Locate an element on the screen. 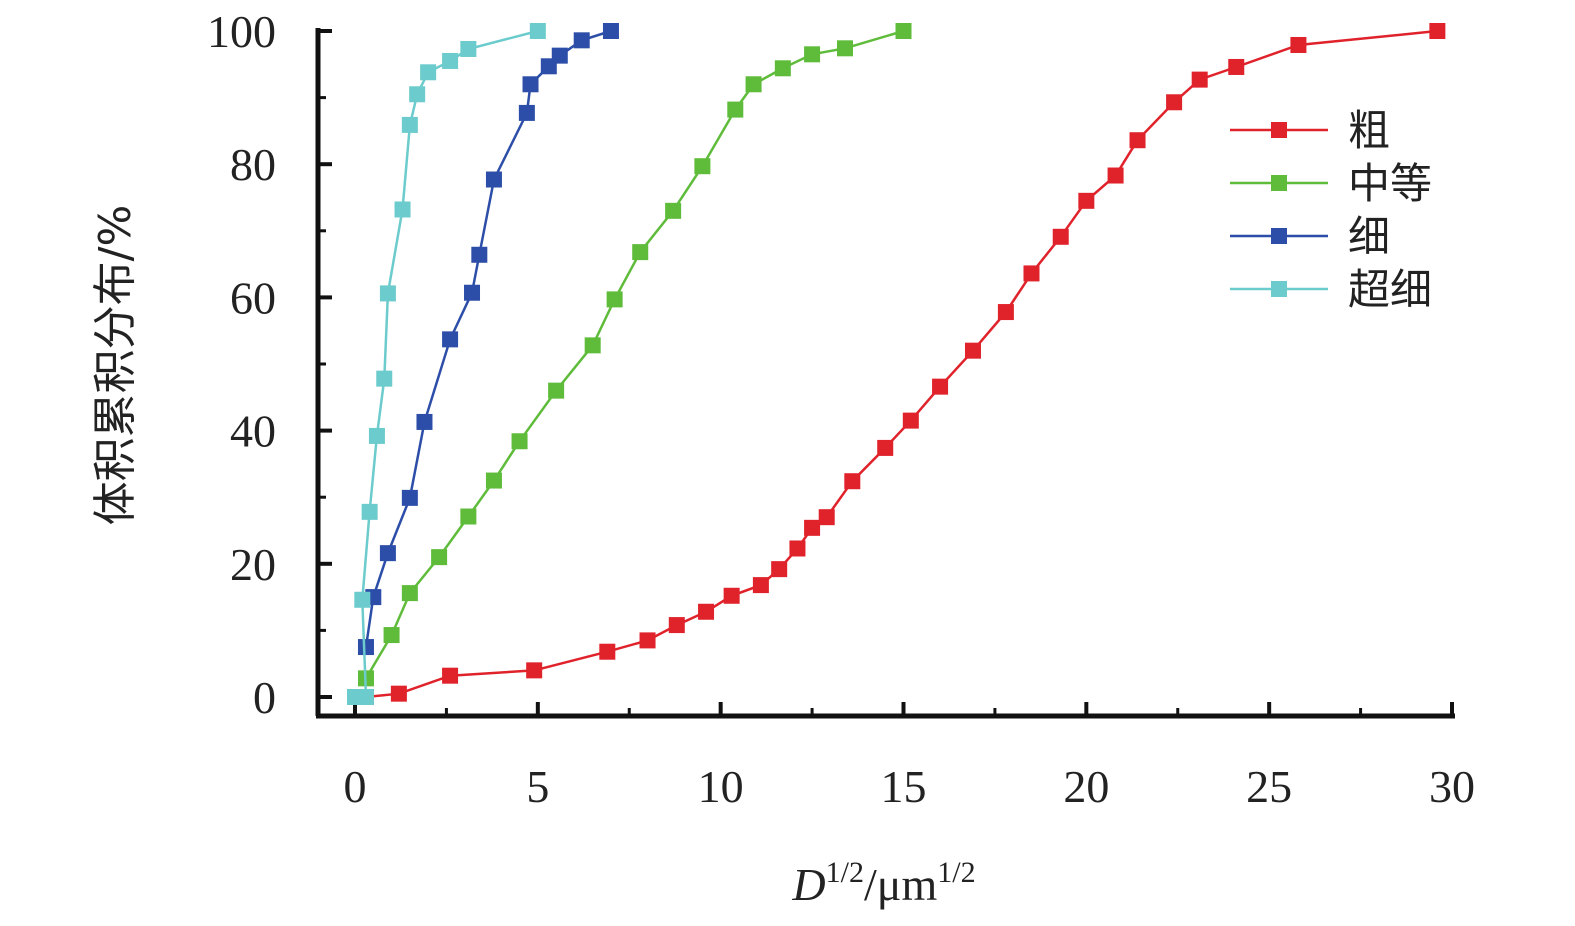 Image resolution: width=1575 pixels, height=926 pixels. x-tick-label: 15 is located at coordinates (904, 786).